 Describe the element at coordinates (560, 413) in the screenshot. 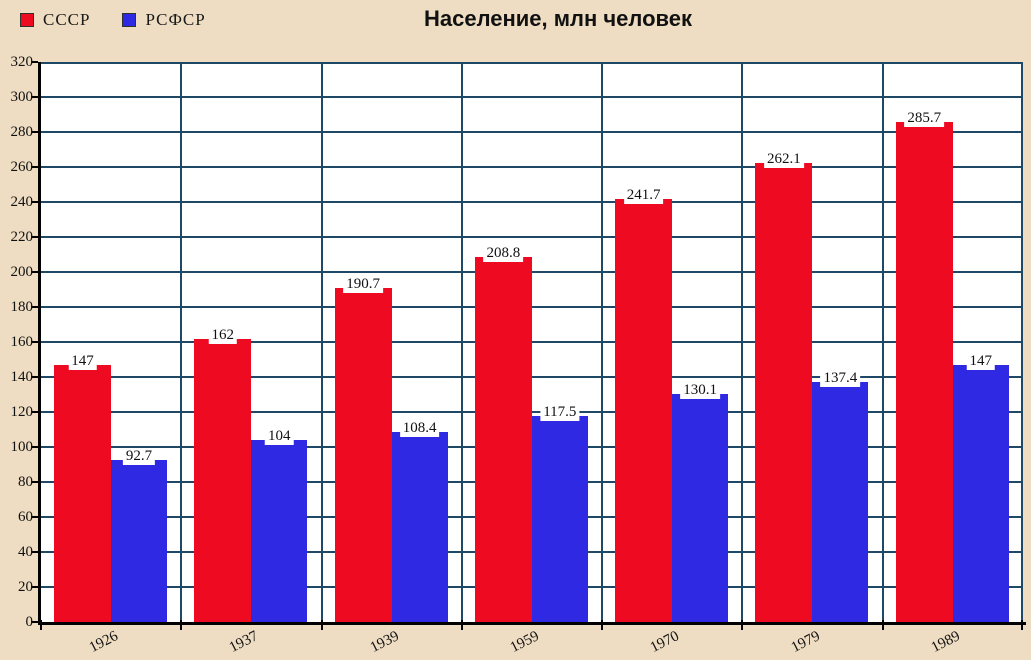

I see `bar-value-label-rsfsr-1959: 117.5` at that location.